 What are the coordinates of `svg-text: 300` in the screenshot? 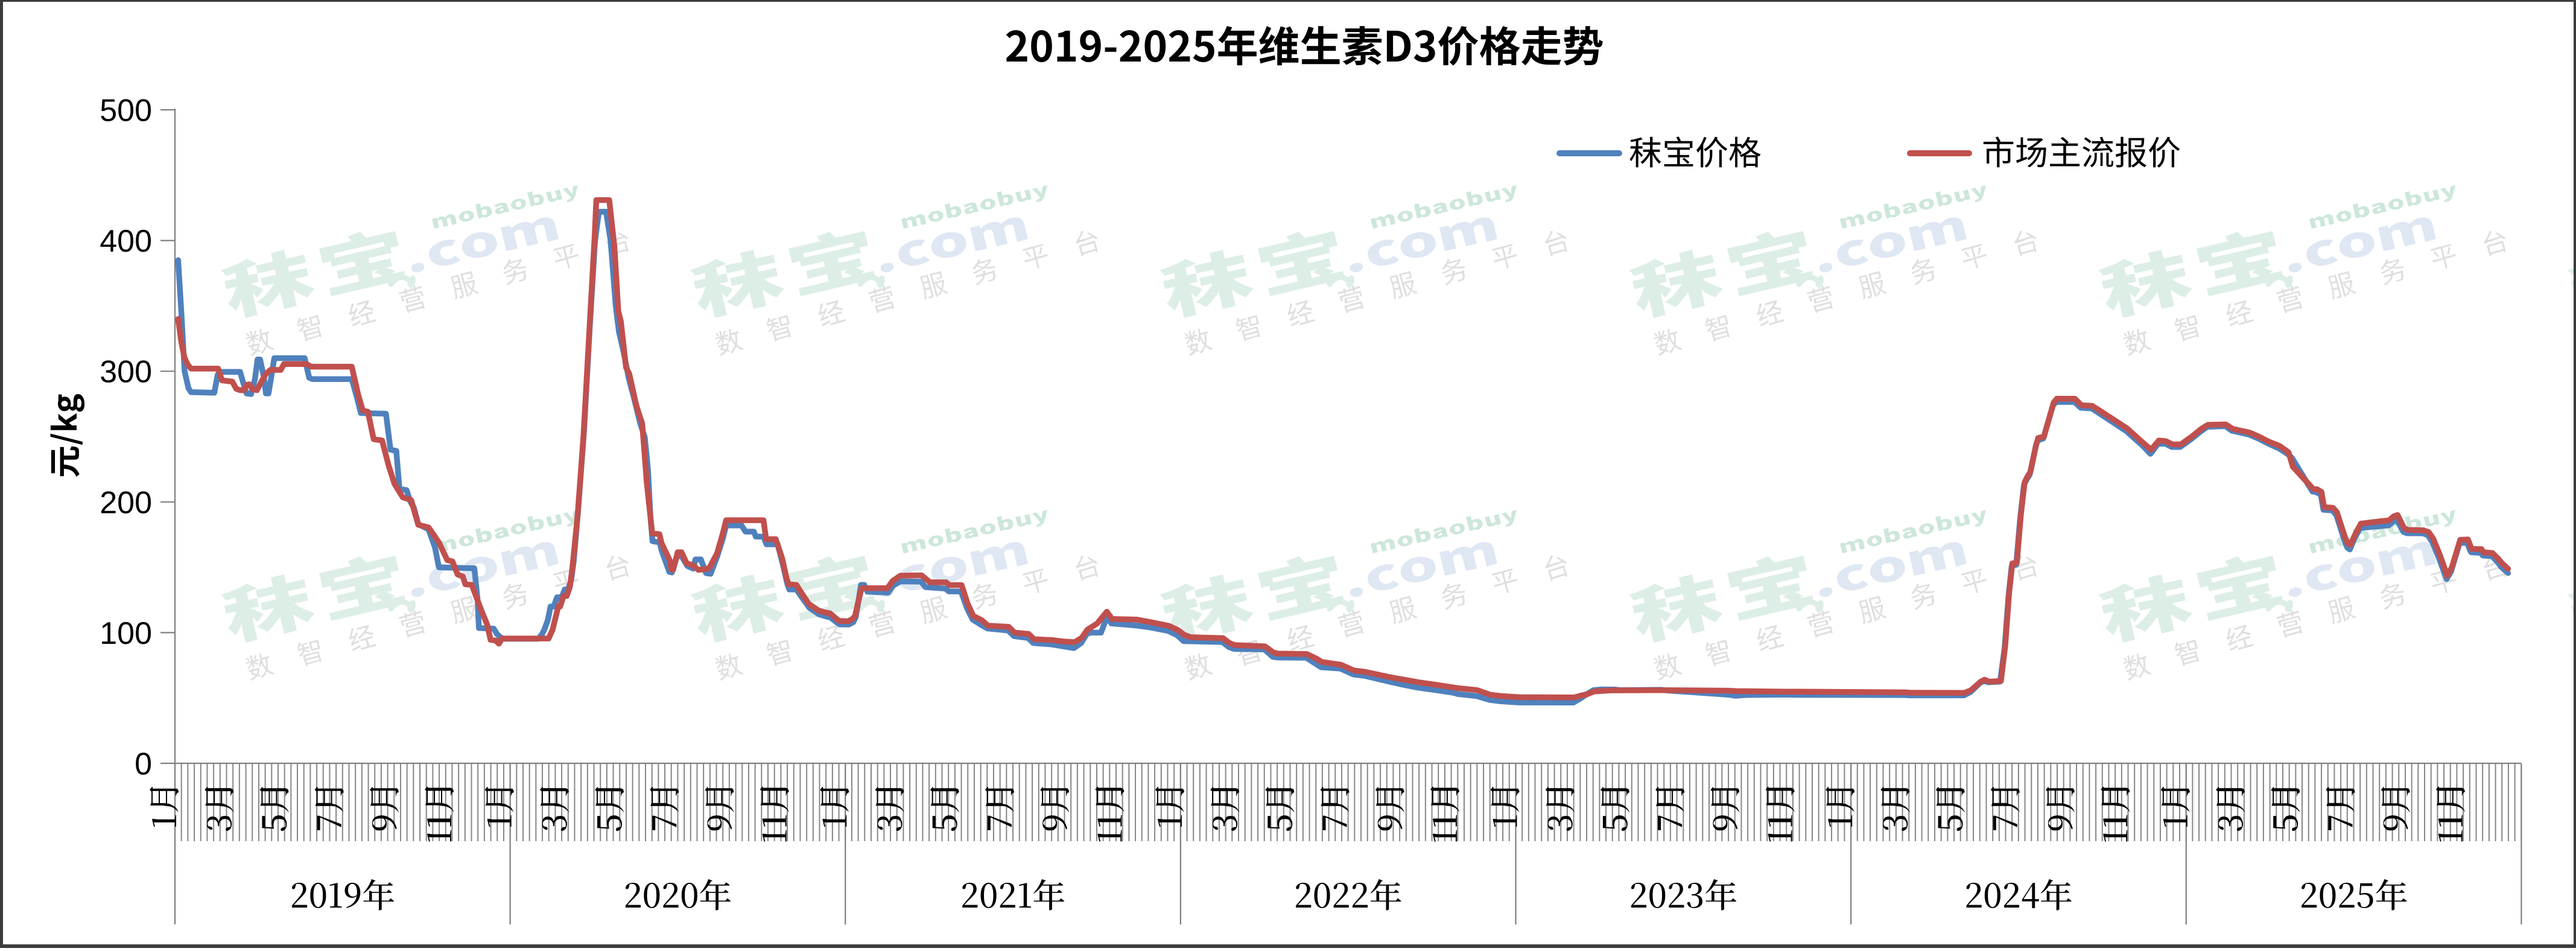 It's located at (126, 372).